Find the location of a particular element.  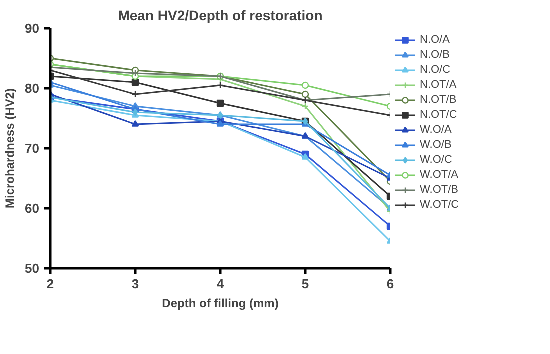

x-axis-title: Depth of filling (mm) is located at coordinates (220, 303).